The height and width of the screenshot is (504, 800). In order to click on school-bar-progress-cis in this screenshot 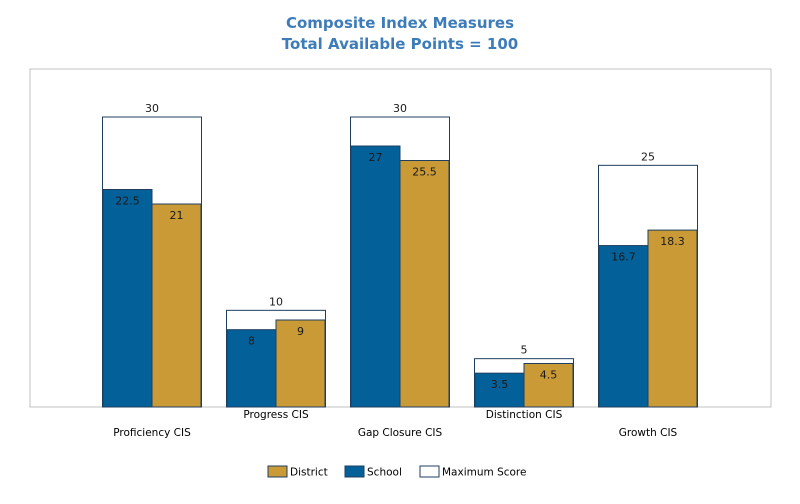, I will do `click(251, 368)`.